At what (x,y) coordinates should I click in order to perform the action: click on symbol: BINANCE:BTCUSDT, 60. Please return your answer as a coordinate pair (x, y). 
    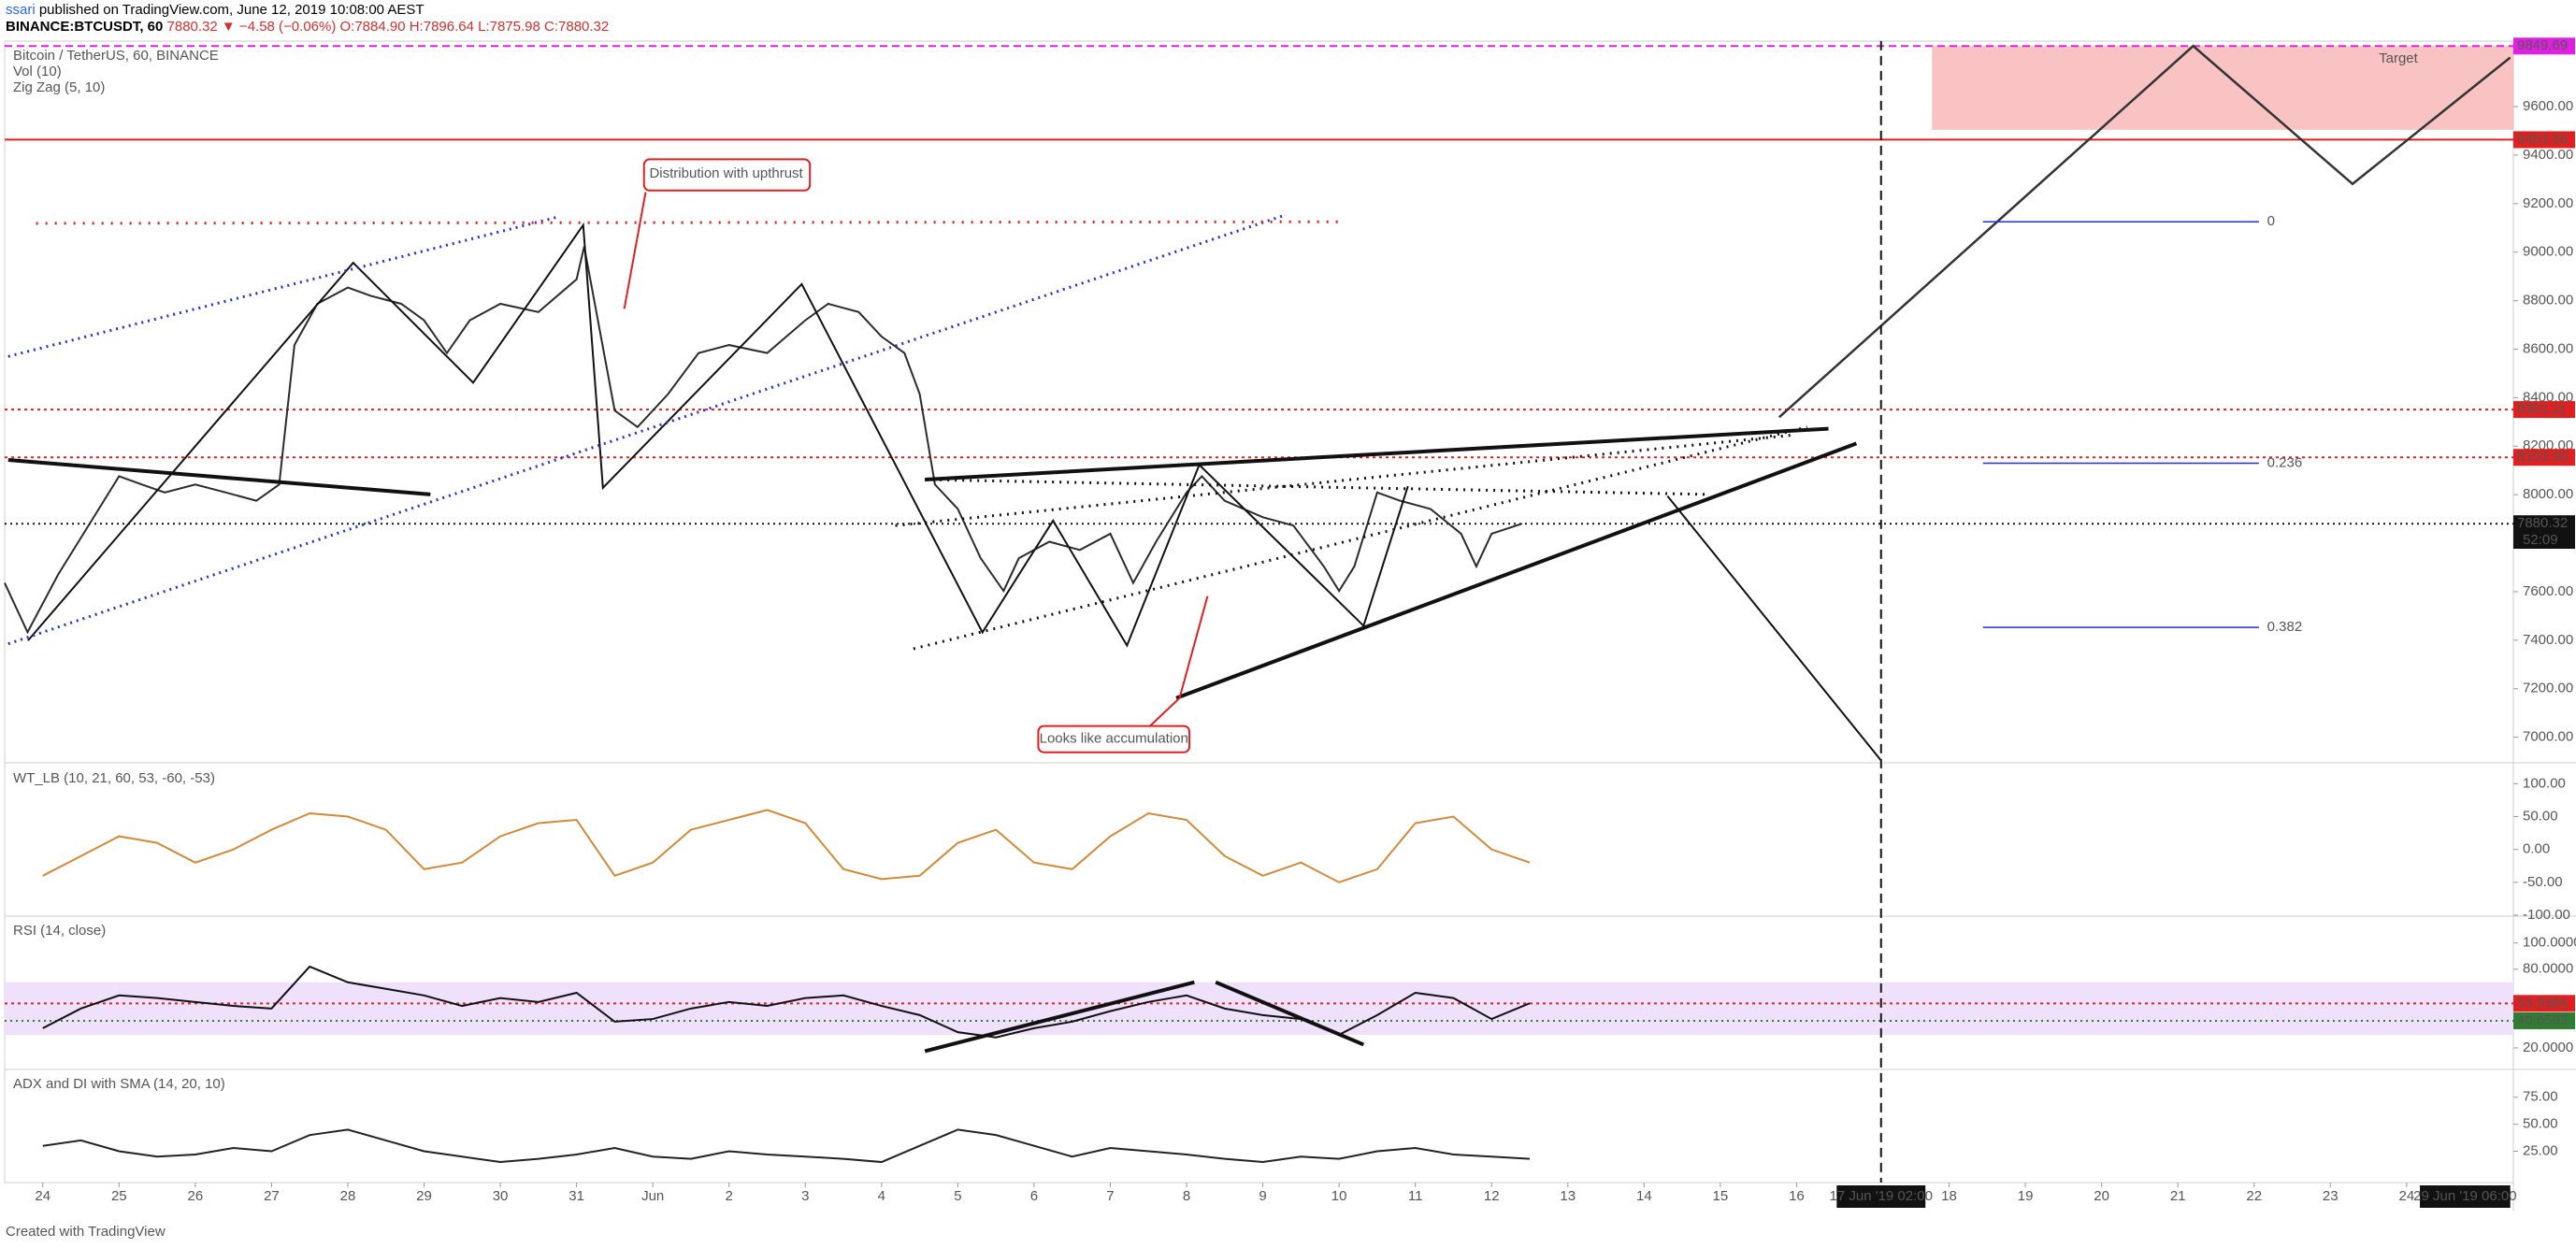
    Looking at the image, I should click on (85, 27).